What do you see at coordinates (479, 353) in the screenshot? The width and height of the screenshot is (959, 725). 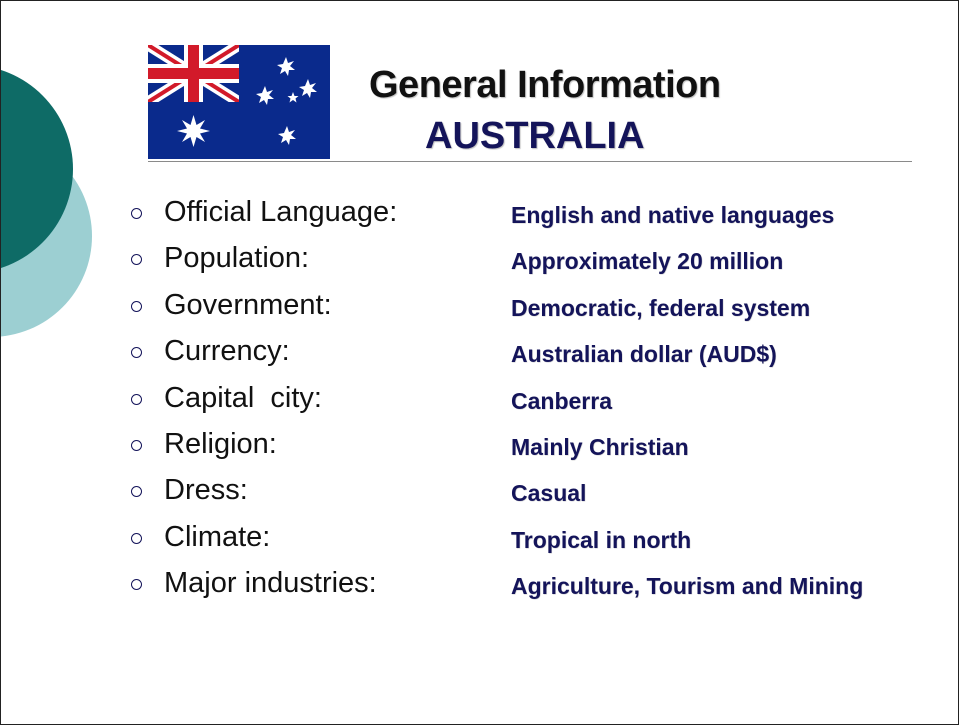 I see `fact-currency: Currency: Australian dollar (AUD$)` at bounding box center [479, 353].